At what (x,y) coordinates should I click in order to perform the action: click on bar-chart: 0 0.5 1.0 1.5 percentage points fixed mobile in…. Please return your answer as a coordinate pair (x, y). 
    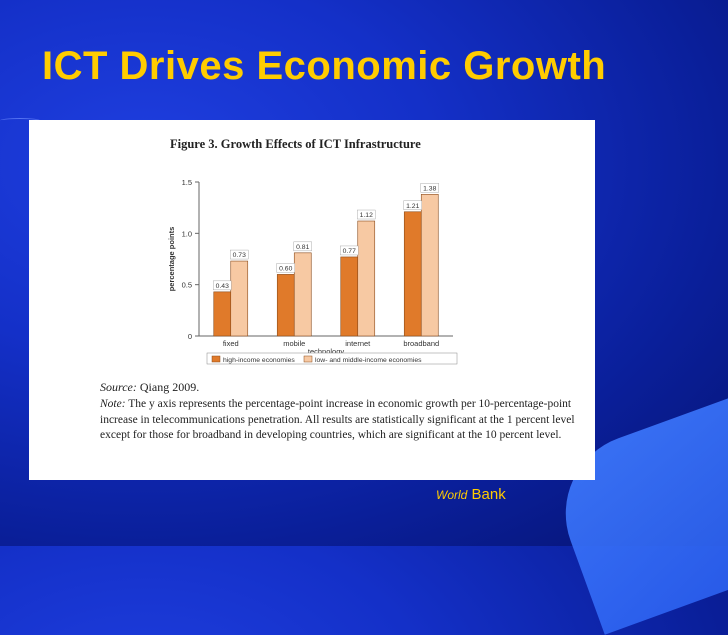
    Looking at the image, I should click on (312, 271).